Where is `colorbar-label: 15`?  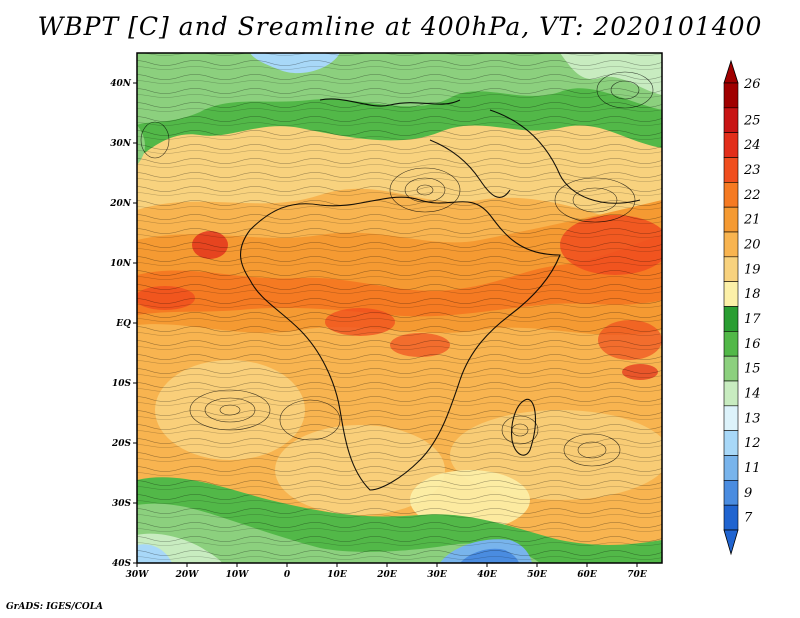 colorbar-label: 15 is located at coordinates (752, 369).